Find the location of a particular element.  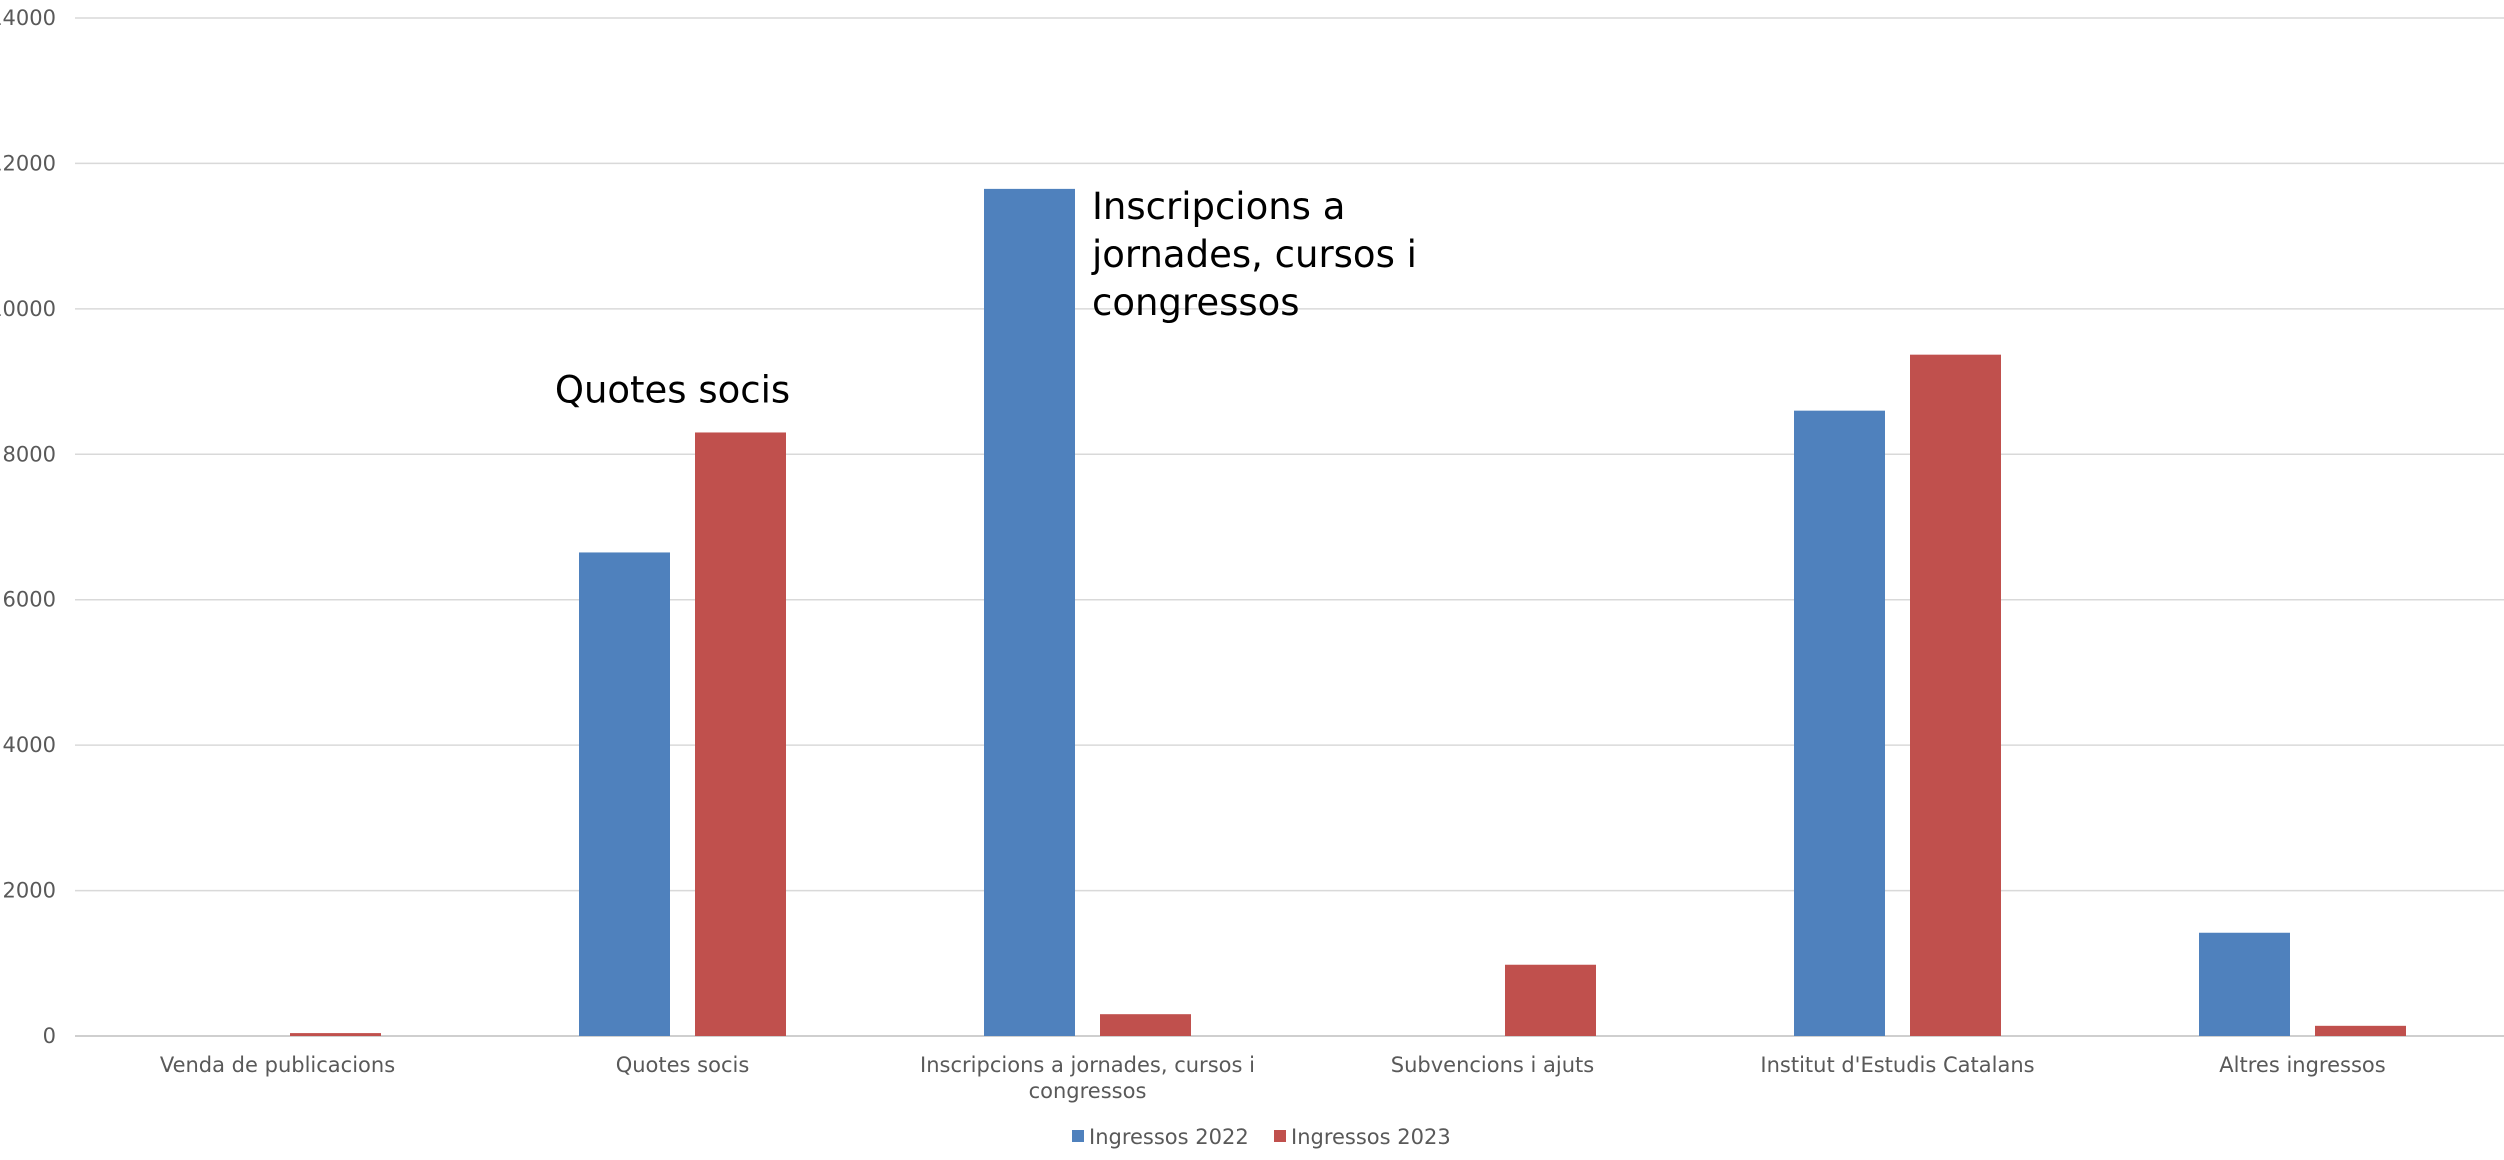

x-category-label: Venda de publicacions is located at coordinates (277, 1065).